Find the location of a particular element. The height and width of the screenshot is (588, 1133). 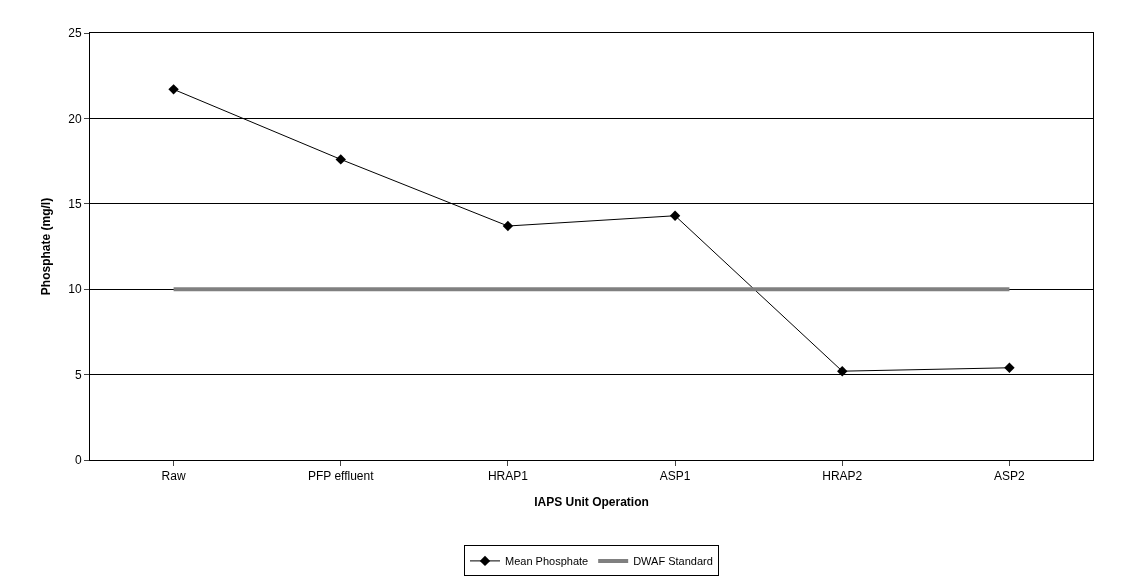

y-tick-label: 20 is located at coordinates (75, 118).